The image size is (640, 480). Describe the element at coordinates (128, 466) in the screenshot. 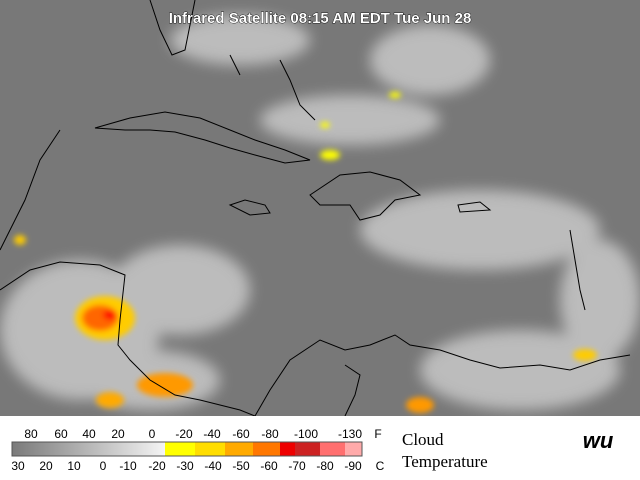

I see `celsius-label: -10` at that location.